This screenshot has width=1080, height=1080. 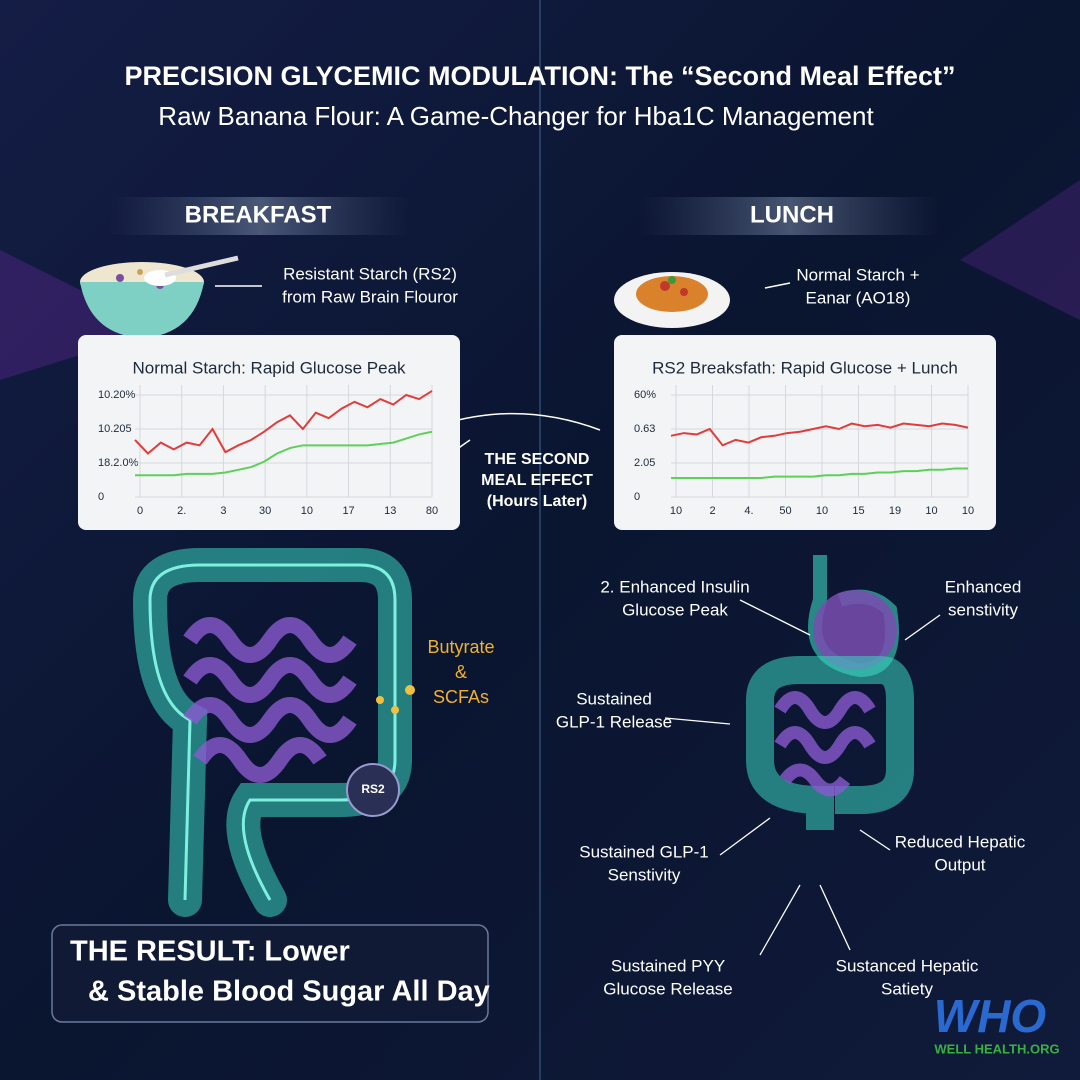 I want to click on annotation: Glucose Peak, so click(x=675, y=609).